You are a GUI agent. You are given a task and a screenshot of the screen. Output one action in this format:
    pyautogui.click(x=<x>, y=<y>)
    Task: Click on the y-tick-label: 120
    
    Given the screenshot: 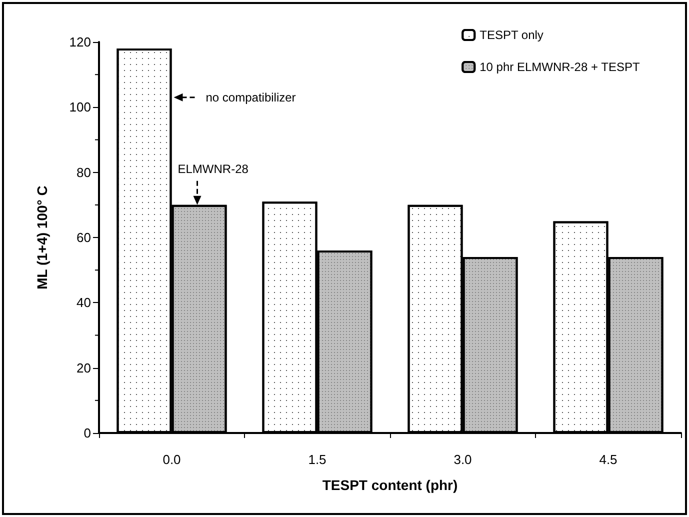 What is the action you would take?
    pyautogui.click(x=80, y=42)
    